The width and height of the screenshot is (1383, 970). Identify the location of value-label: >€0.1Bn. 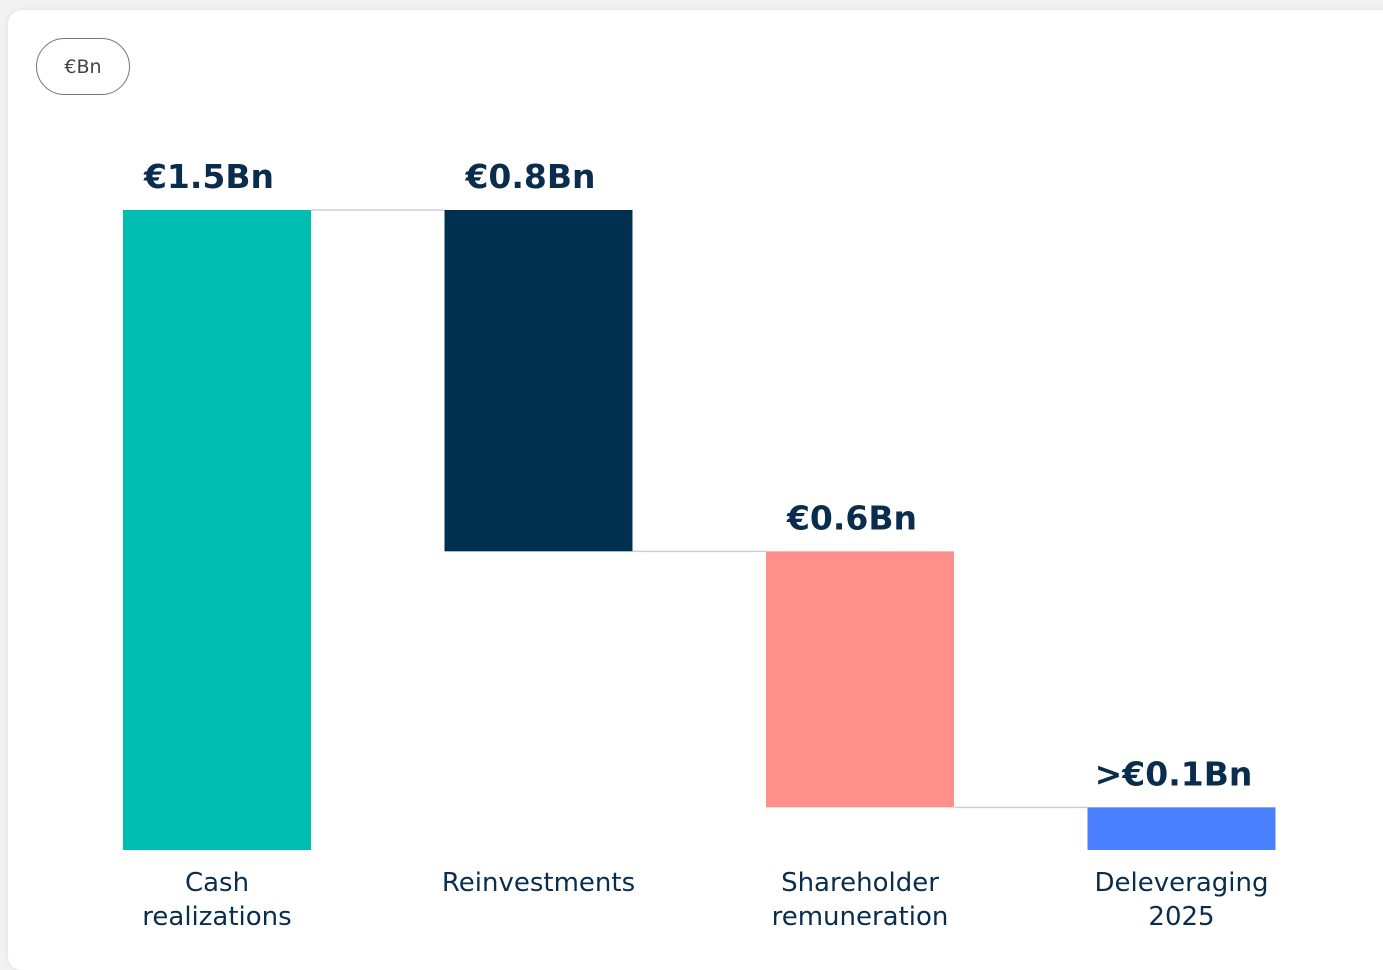
(1174, 773).